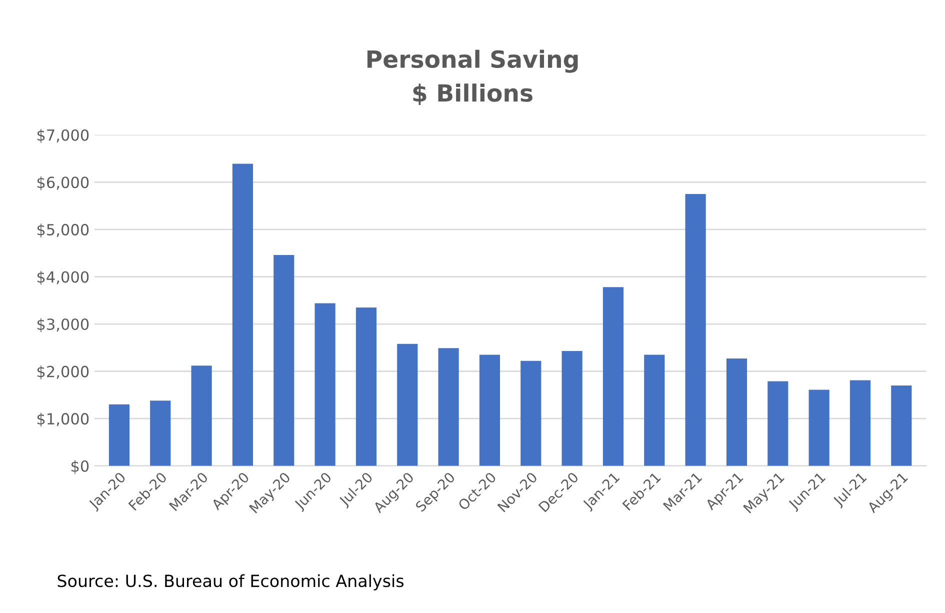 The height and width of the screenshot is (613, 945). What do you see at coordinates (472, 61) in the screenshot?
I see `chart-title: Personal Saving` at bounding box center [472, 61].